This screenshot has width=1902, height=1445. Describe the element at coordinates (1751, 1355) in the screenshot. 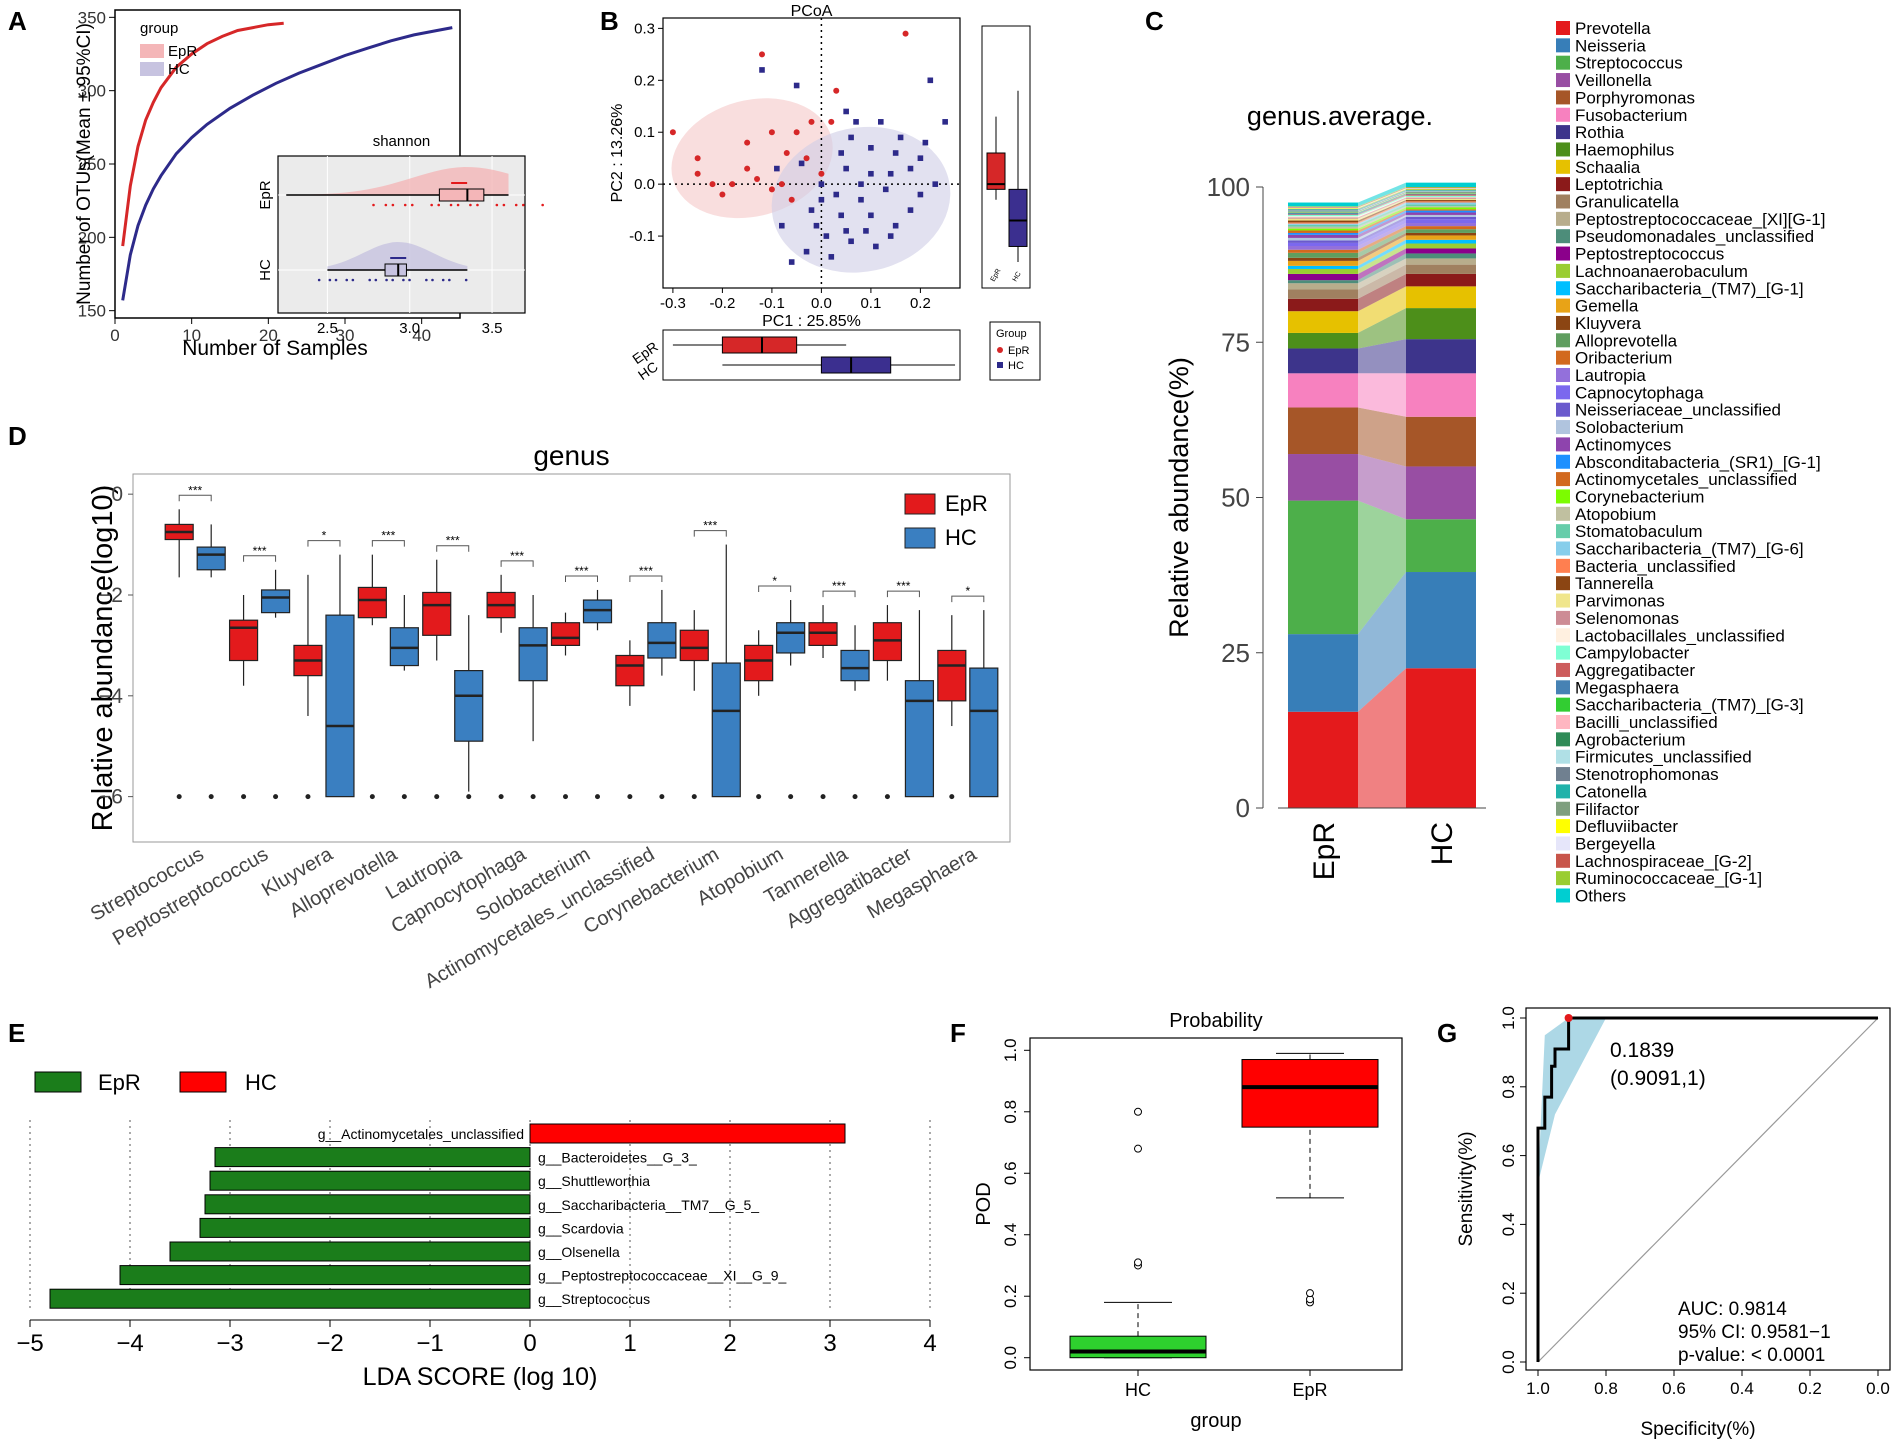

I see `pvalue-label: p-value: < 0.0001` at that location.